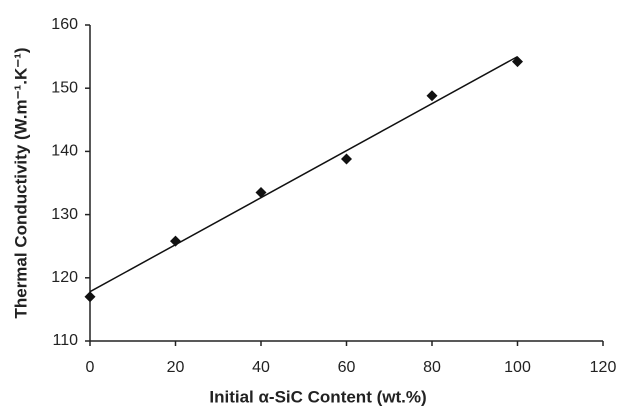 This screenshot has height=415, width=631. Describe the element at coordinates (603, 367) in the screenshot. I see `x-tick-label: 120` at that location.